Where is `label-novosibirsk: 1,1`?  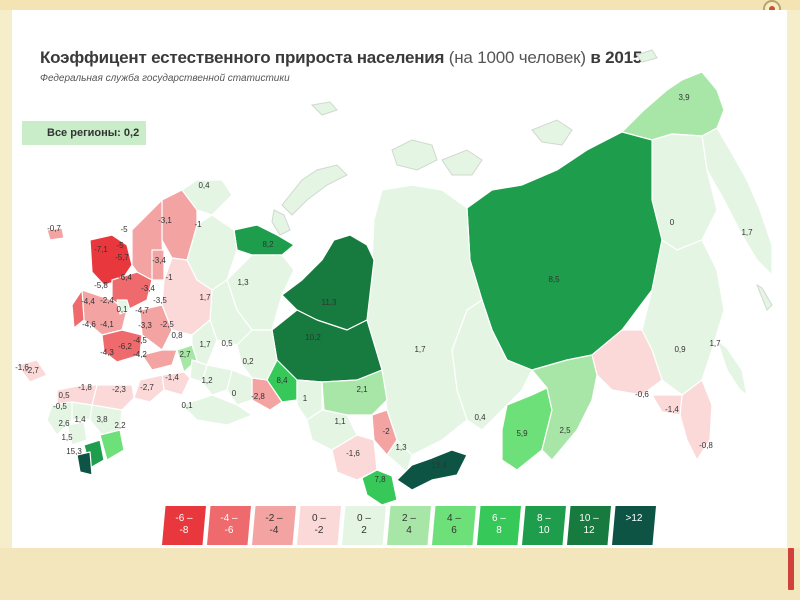 label-novosibirsk: 1,1 is located at coordinates (340, 421).